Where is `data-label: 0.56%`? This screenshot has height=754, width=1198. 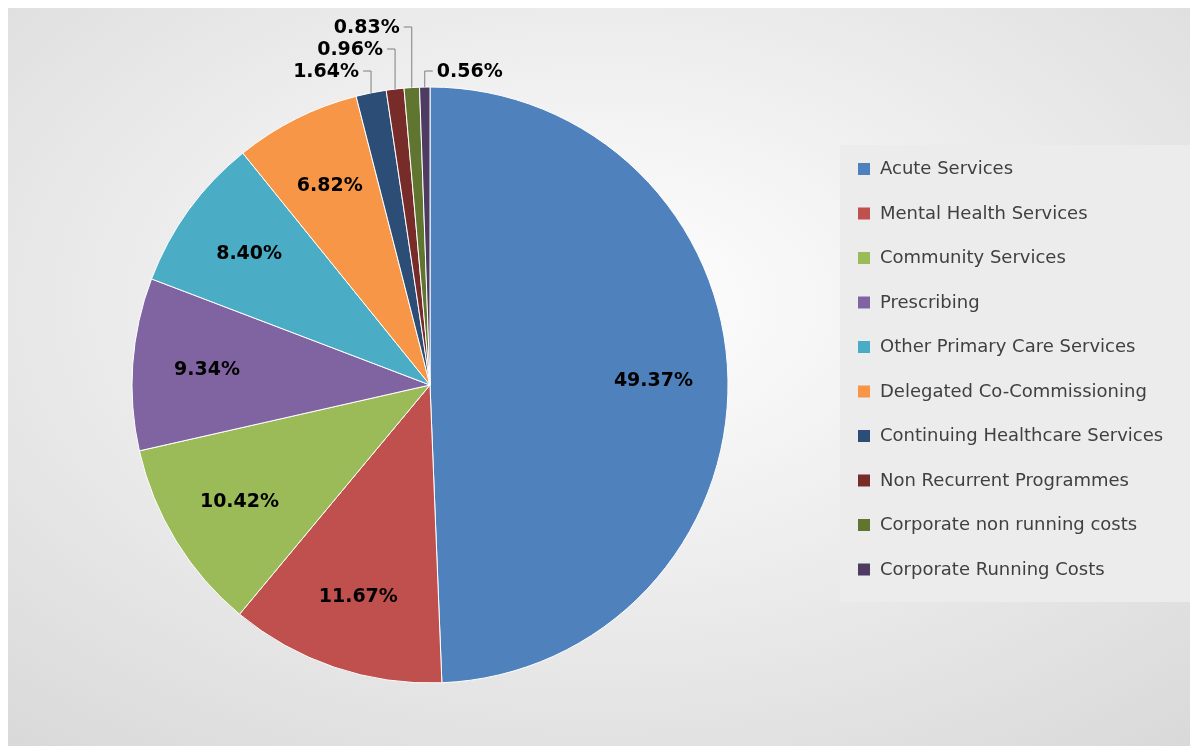
data-label: 0.56% is located at coordinates (469, 69).